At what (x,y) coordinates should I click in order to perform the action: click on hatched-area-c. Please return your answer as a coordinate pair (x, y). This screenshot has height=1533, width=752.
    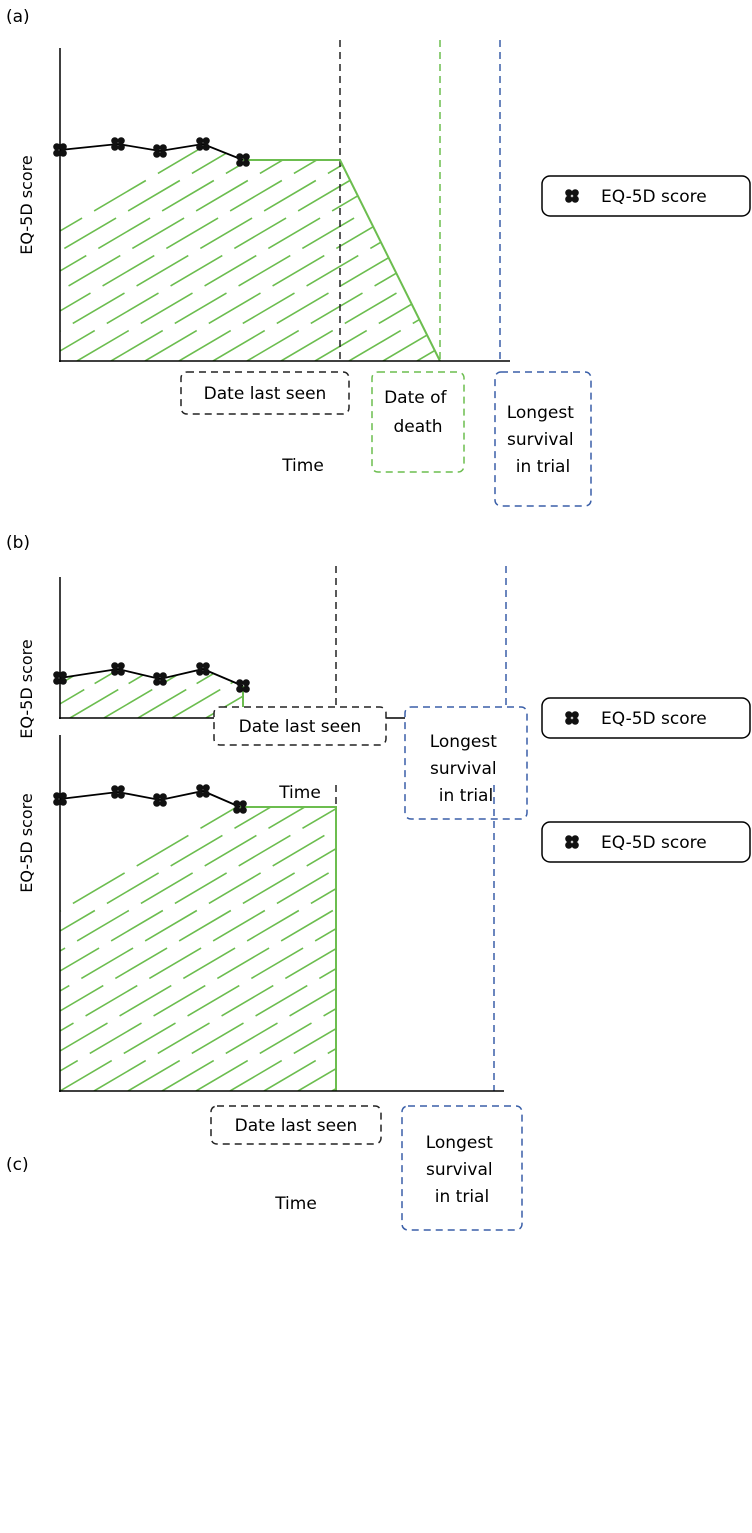
    Looking at the image, I should click on (198, 941).